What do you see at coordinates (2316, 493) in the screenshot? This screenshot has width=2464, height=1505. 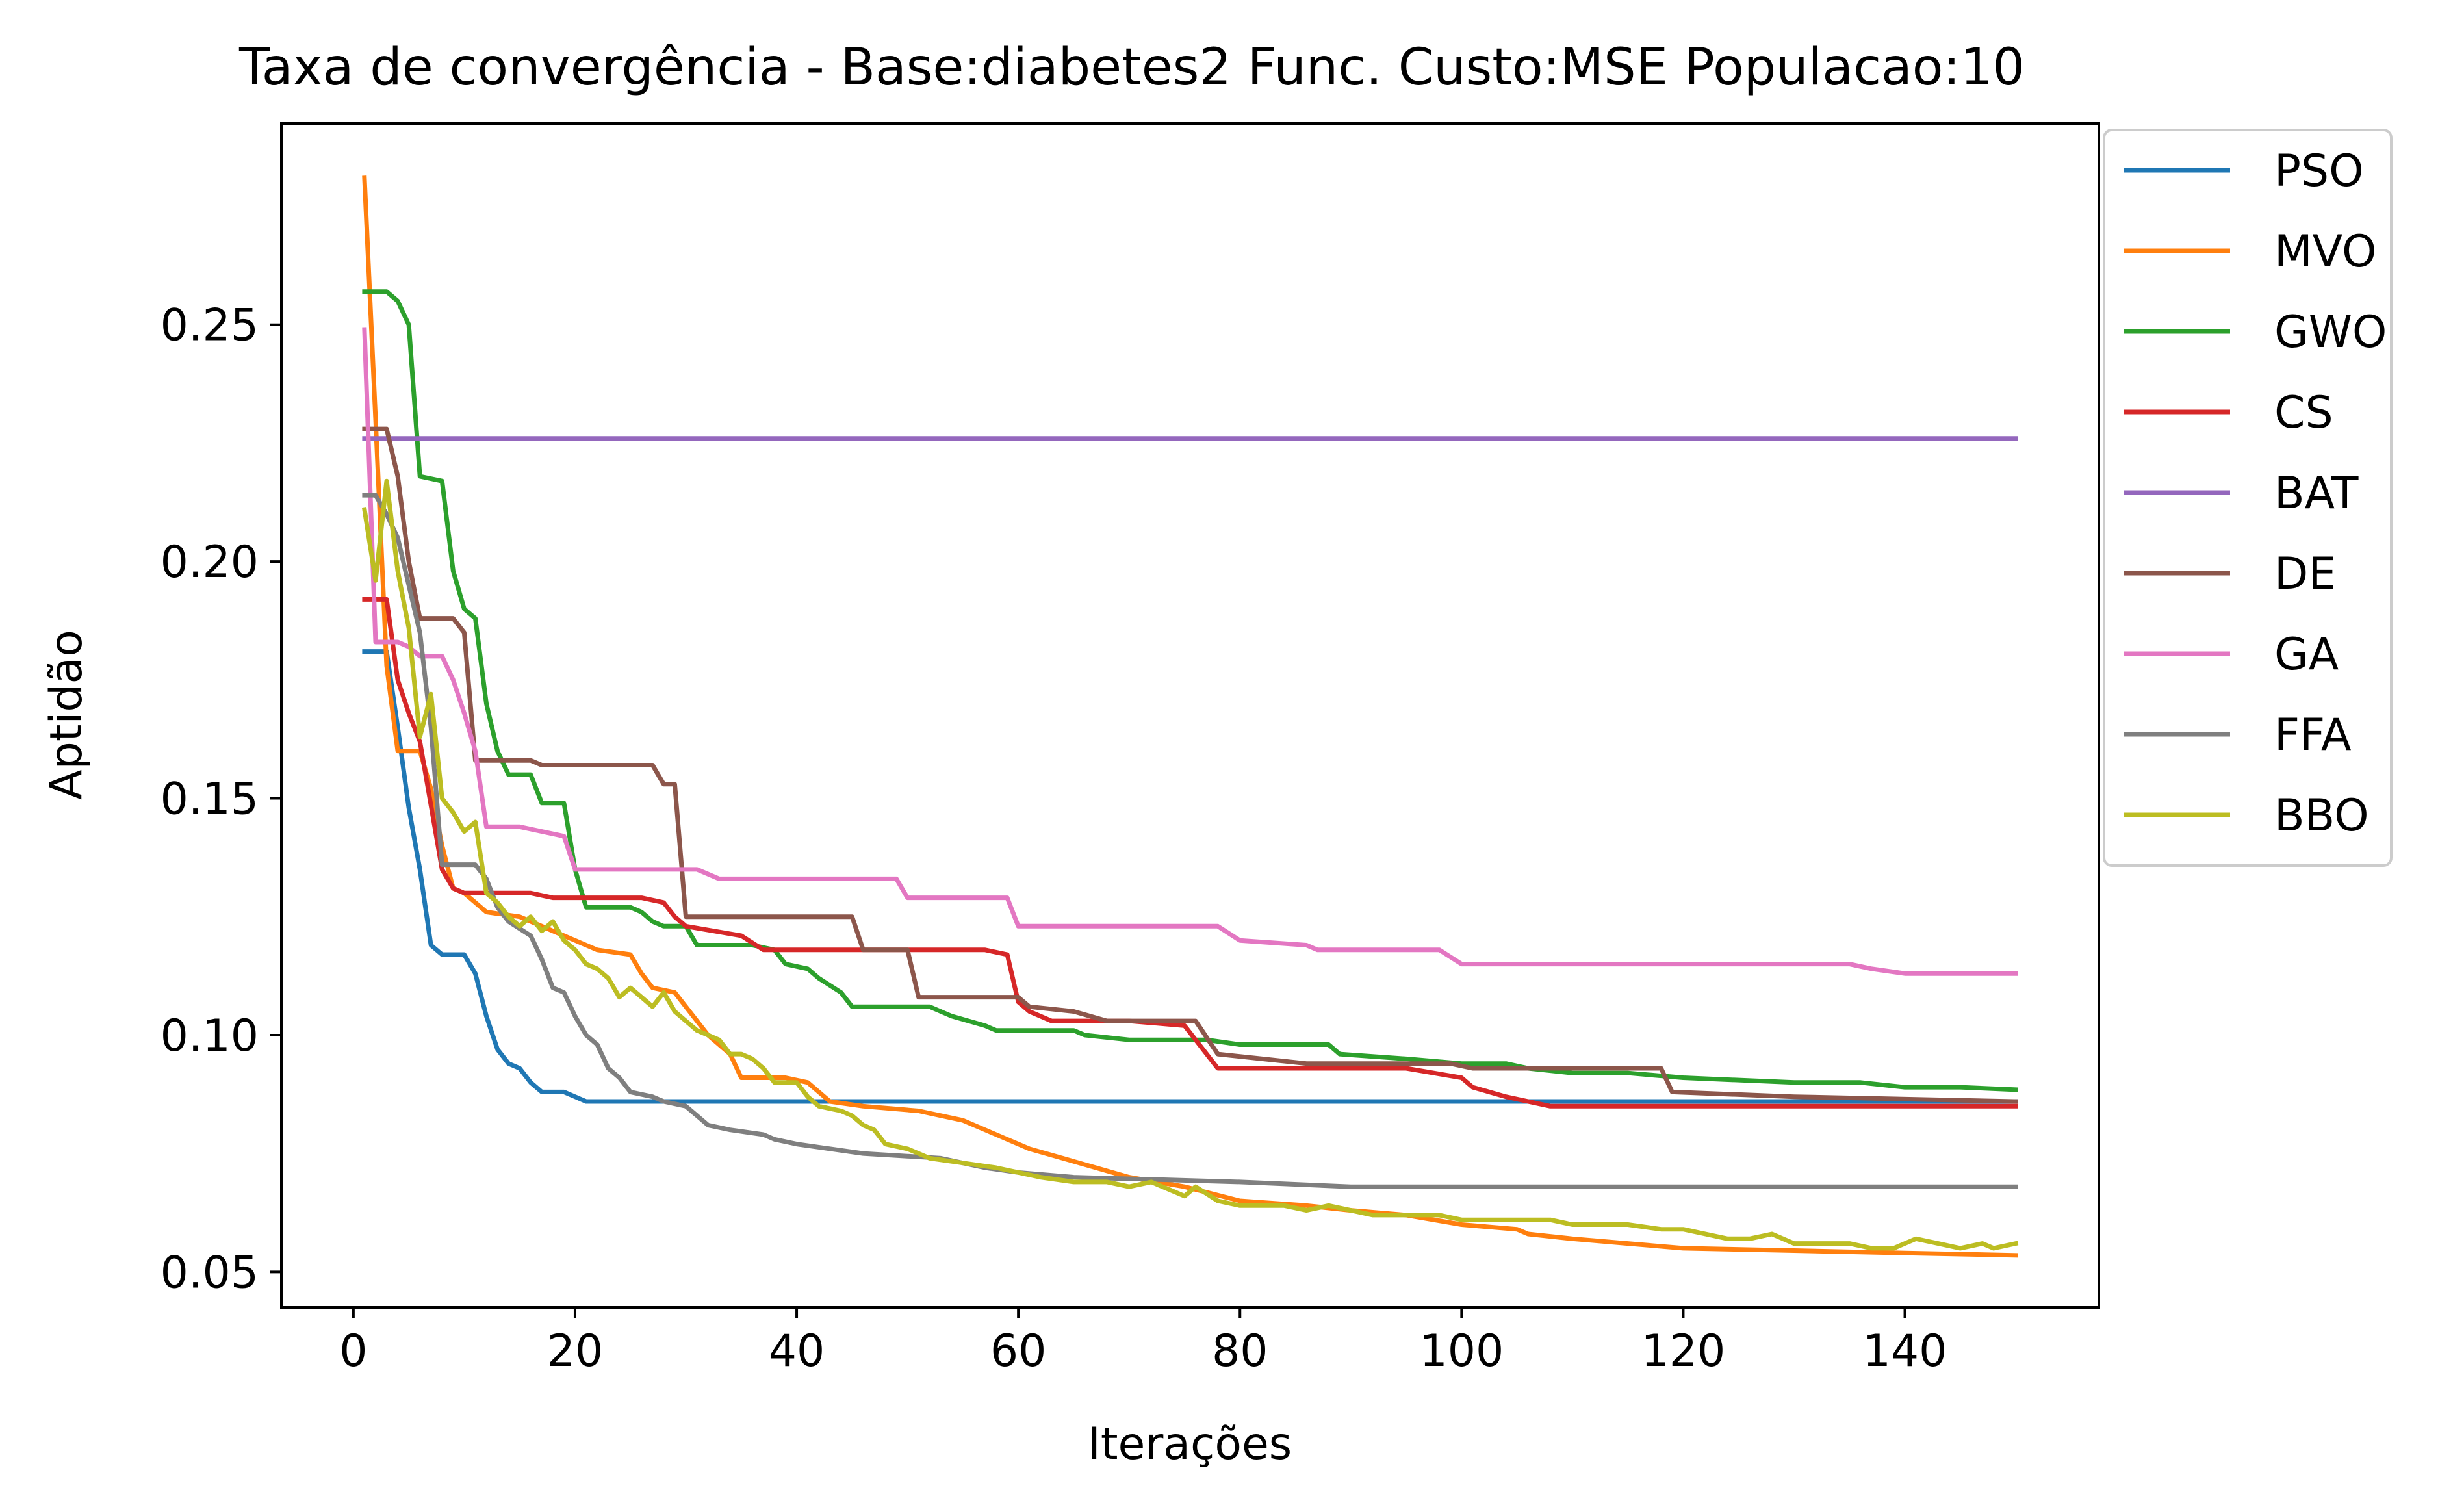 I see `legend-label-bat: BAT` at bounding box center [2316, 493].